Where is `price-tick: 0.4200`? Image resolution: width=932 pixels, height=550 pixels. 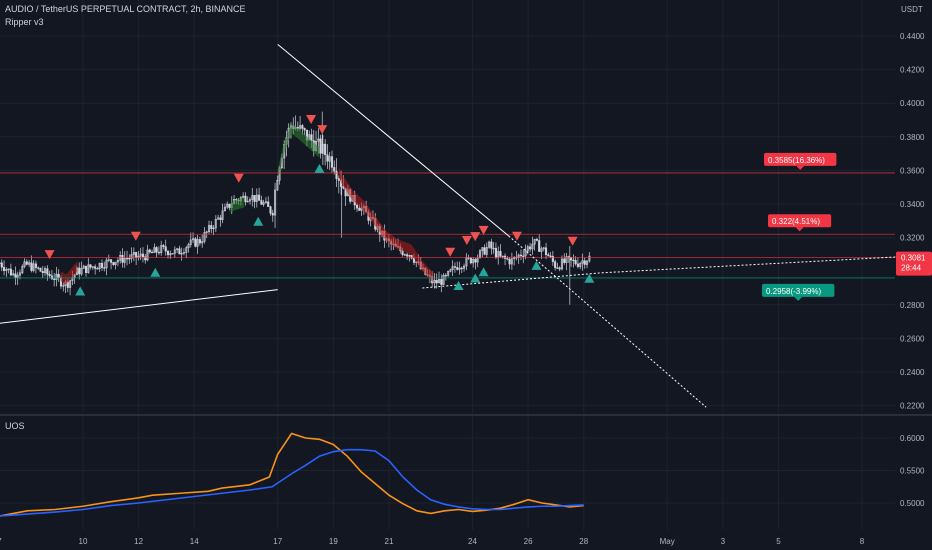 price-tick: 0.4200 is located at coordinates (912, 70).